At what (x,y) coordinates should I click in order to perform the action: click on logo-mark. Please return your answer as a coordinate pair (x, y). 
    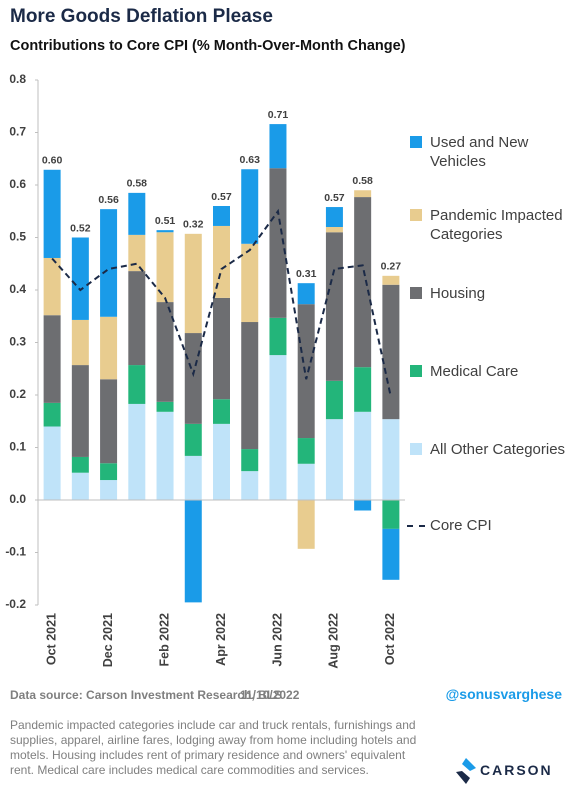
    Looking at the image, I should click on (466, 771).